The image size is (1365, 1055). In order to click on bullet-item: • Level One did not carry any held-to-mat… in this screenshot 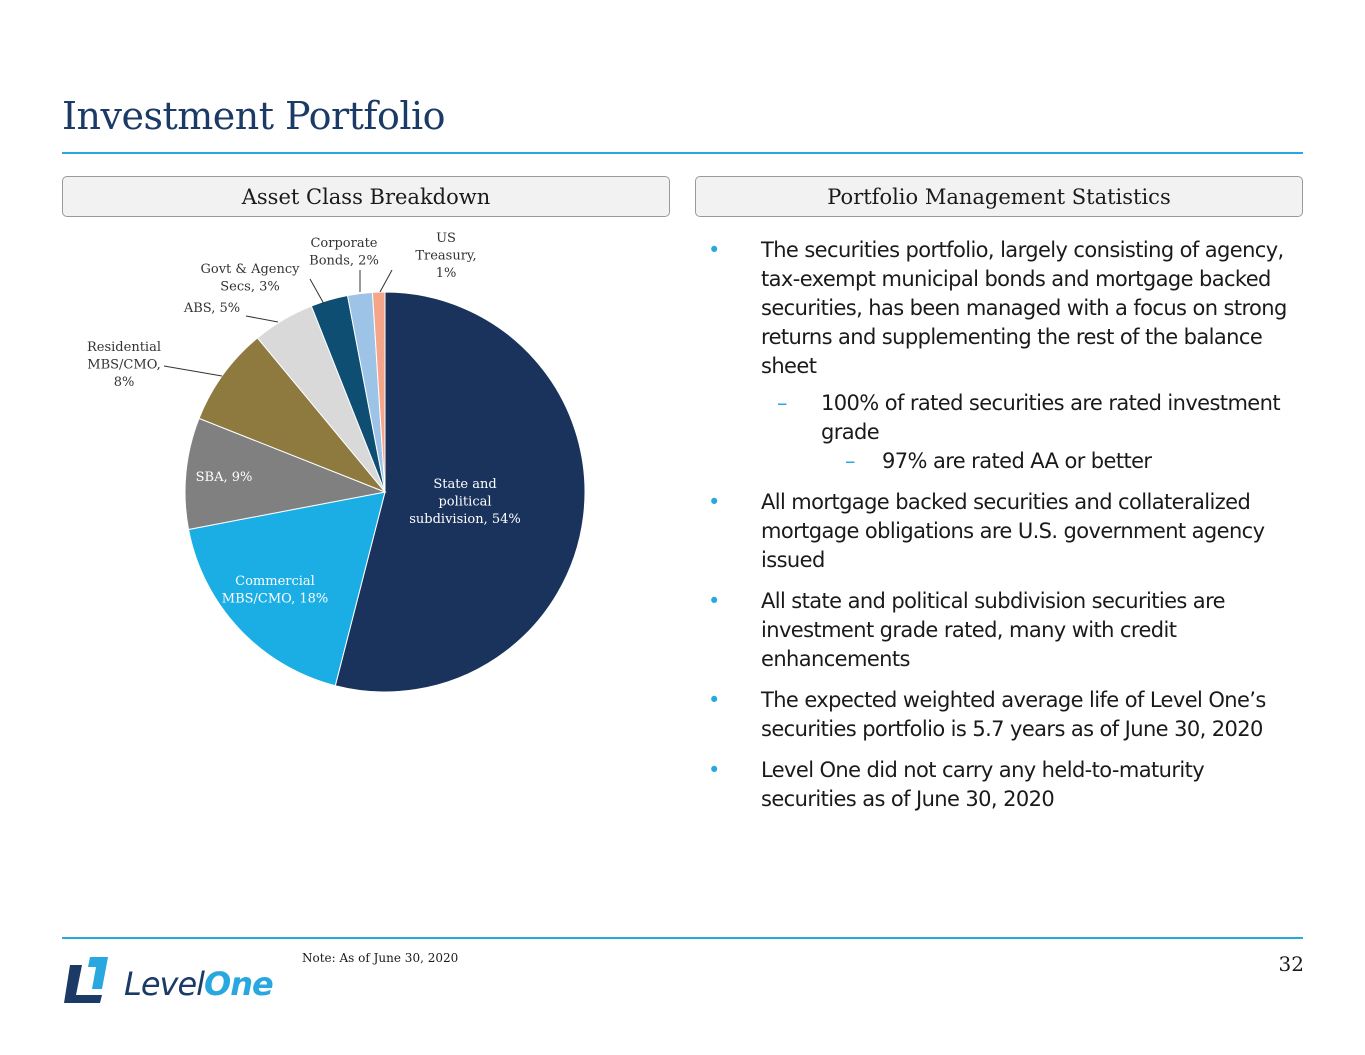, I will do `click(1000, 785)`.